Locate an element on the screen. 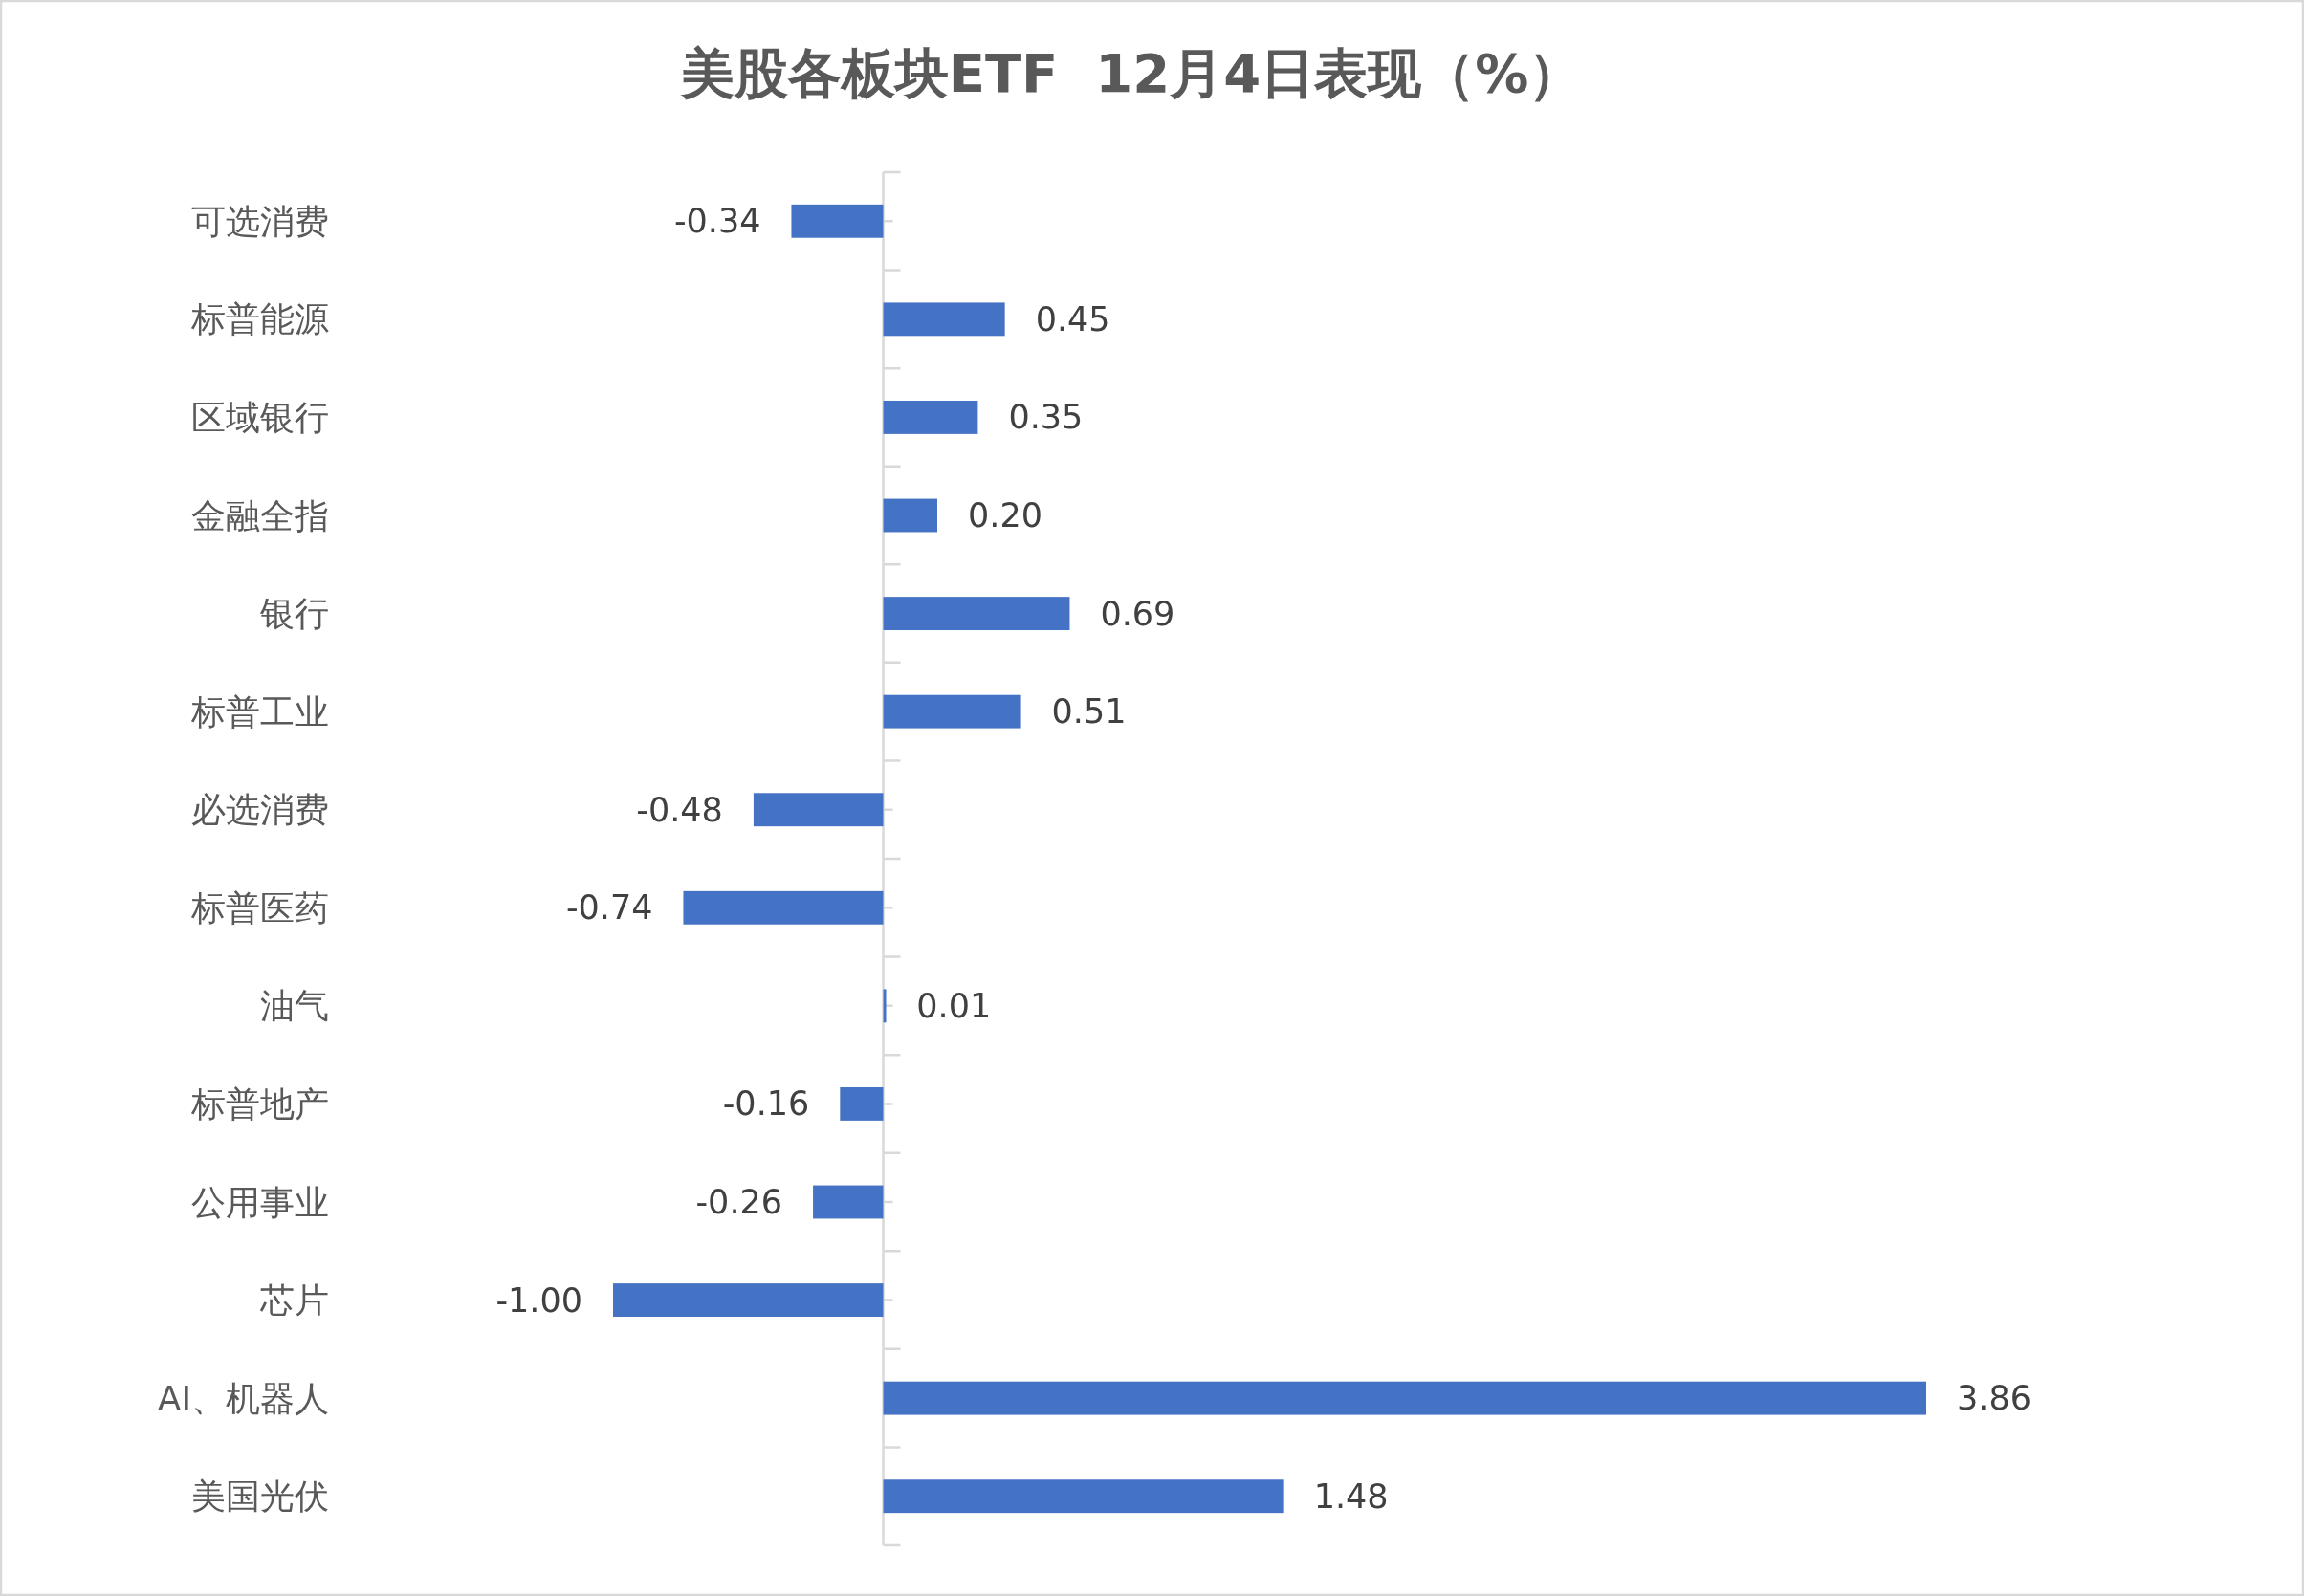 The width and height of the screenshot is (2304, 1596). data-label: 0.20 is located at coordinates (1005, 515).